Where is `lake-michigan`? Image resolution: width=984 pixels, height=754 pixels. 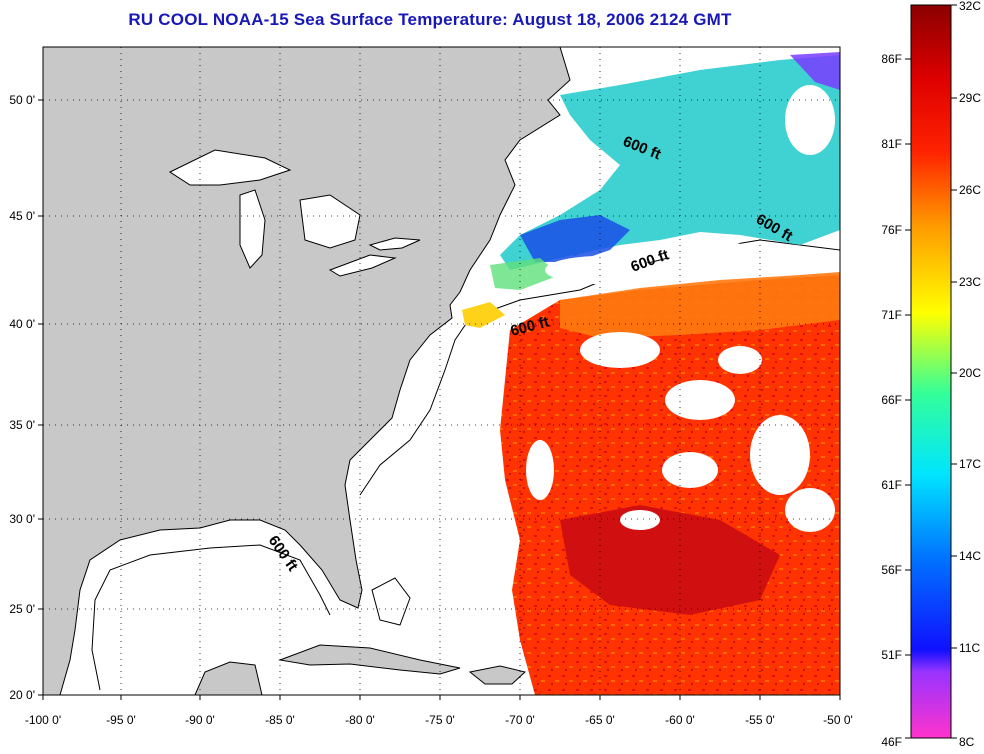
lake-michigan is located at coordinates (252, 229).